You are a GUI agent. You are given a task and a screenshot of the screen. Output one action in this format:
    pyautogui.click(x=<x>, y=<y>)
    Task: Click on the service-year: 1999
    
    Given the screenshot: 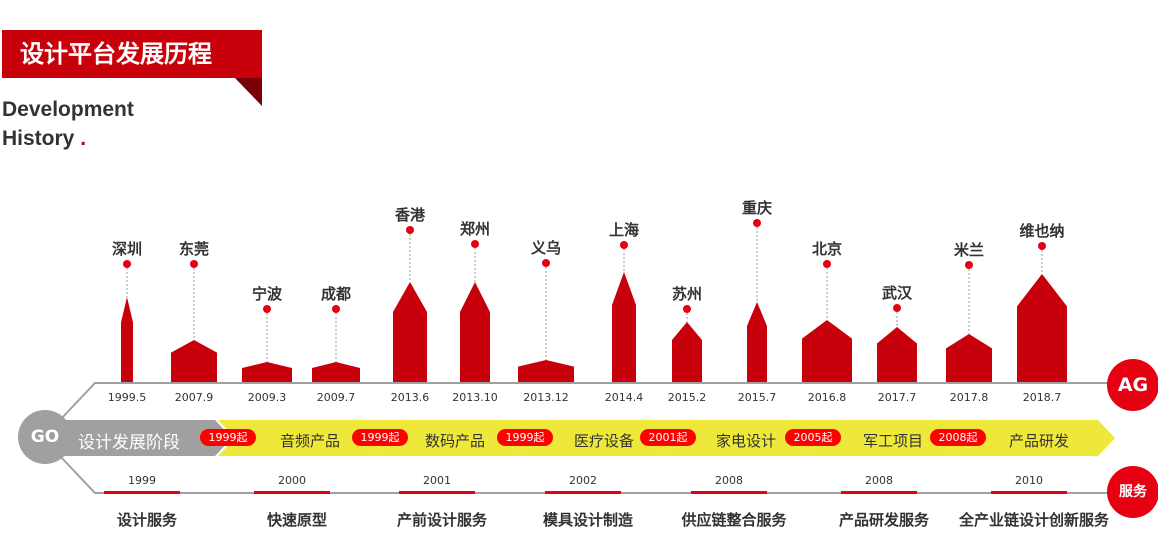 What is the action you would take?
    pyautogui.click(x=142, y=480)
    